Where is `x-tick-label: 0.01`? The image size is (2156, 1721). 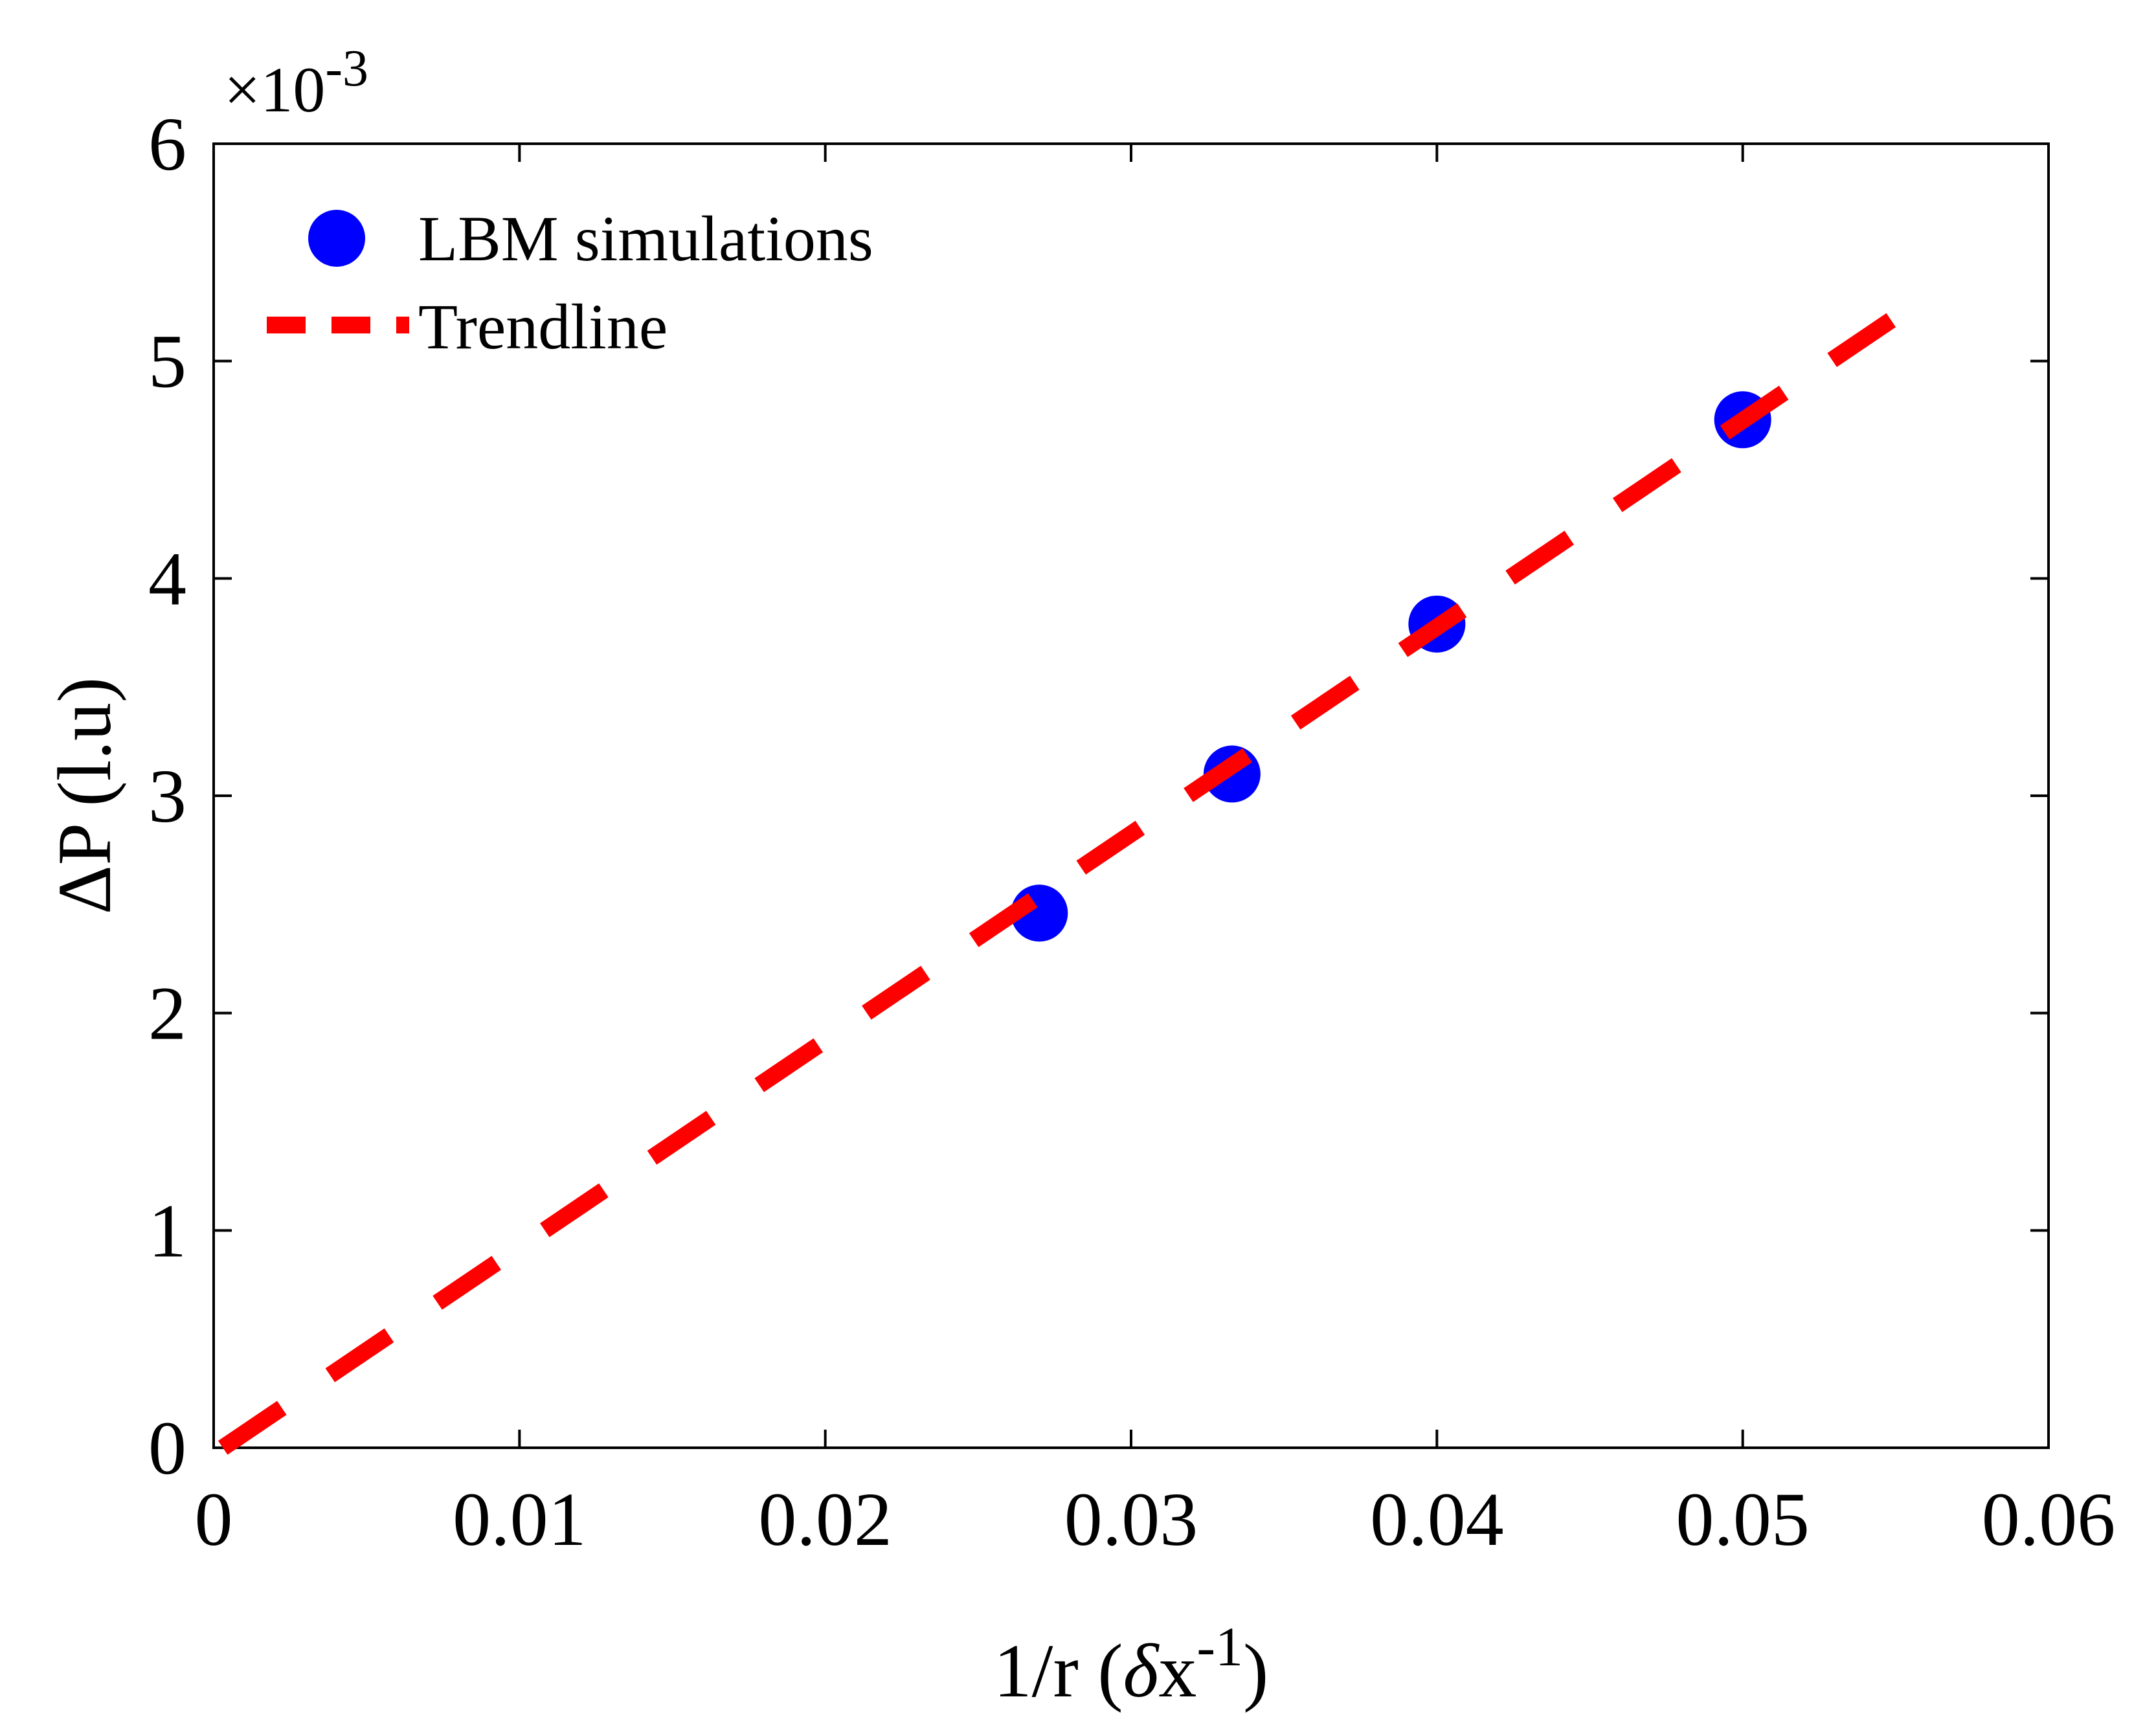 x-tick-label: 0.01 is located at coordinates (520, 1519).